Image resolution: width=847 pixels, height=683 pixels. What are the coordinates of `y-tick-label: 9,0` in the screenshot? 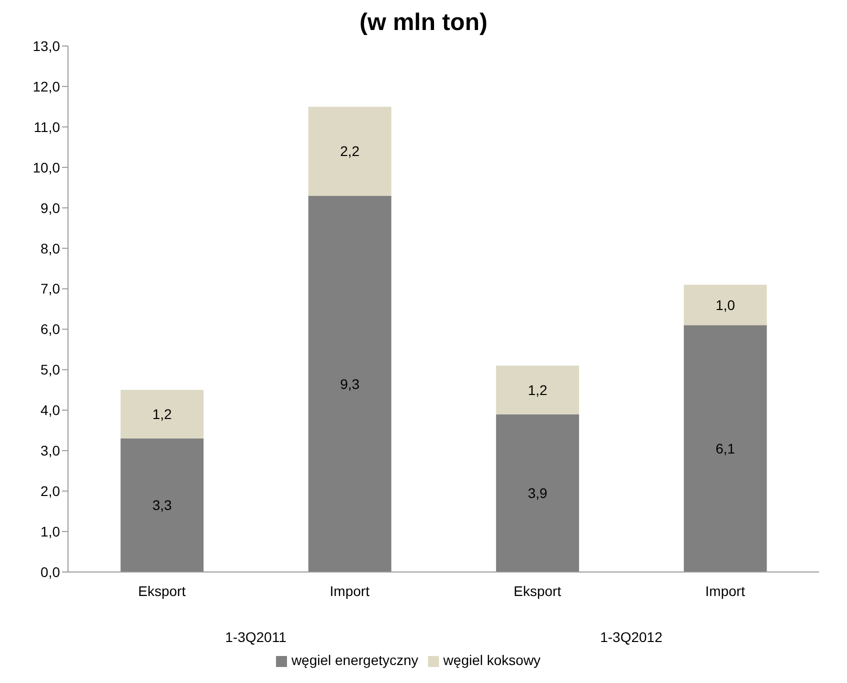 It's located at (50, 208).